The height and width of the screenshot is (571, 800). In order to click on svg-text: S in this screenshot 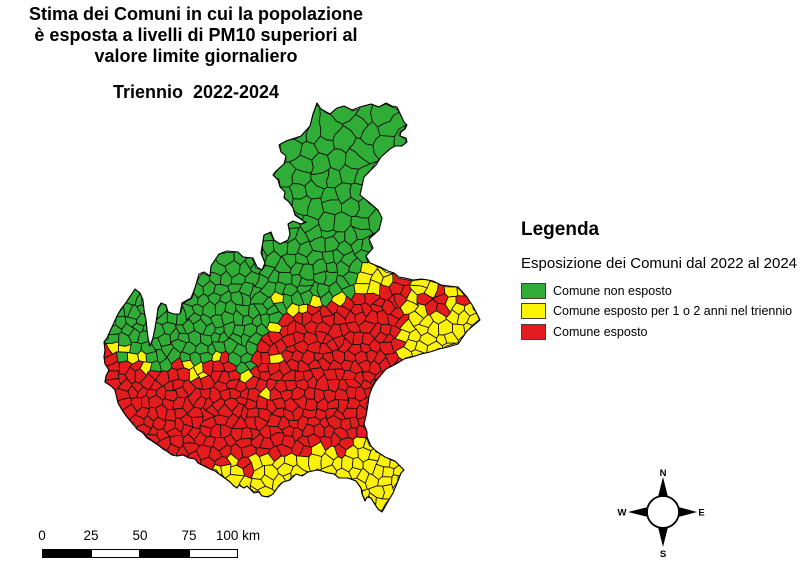, I will do `click(663, 554)`.